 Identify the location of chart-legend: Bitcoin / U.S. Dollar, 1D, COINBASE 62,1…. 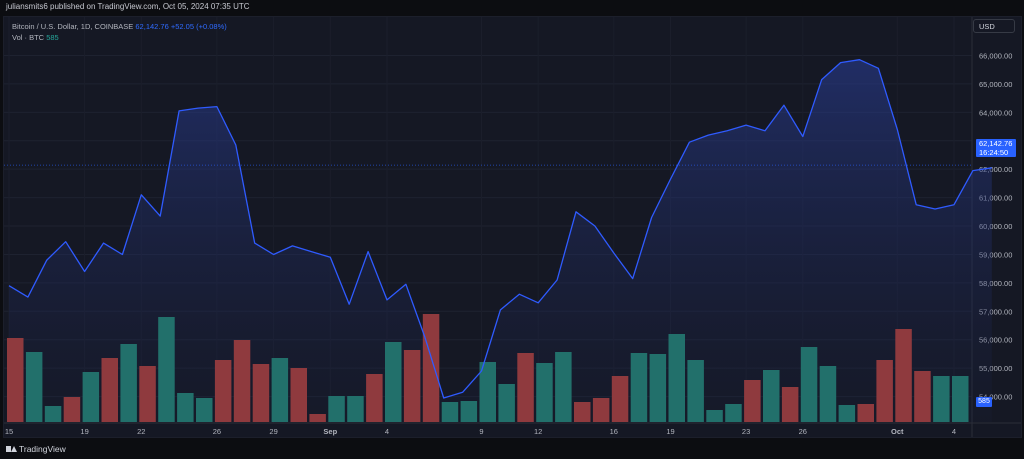
(119, 32).